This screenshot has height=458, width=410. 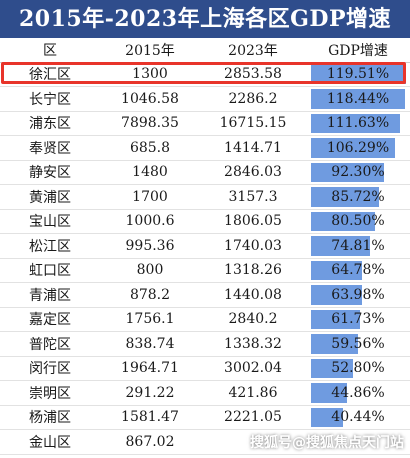 What do you see at coordinates (50, 417) in the screenshot?
I see `district-cell: 杨浦区` at bounding box center [50, 417].